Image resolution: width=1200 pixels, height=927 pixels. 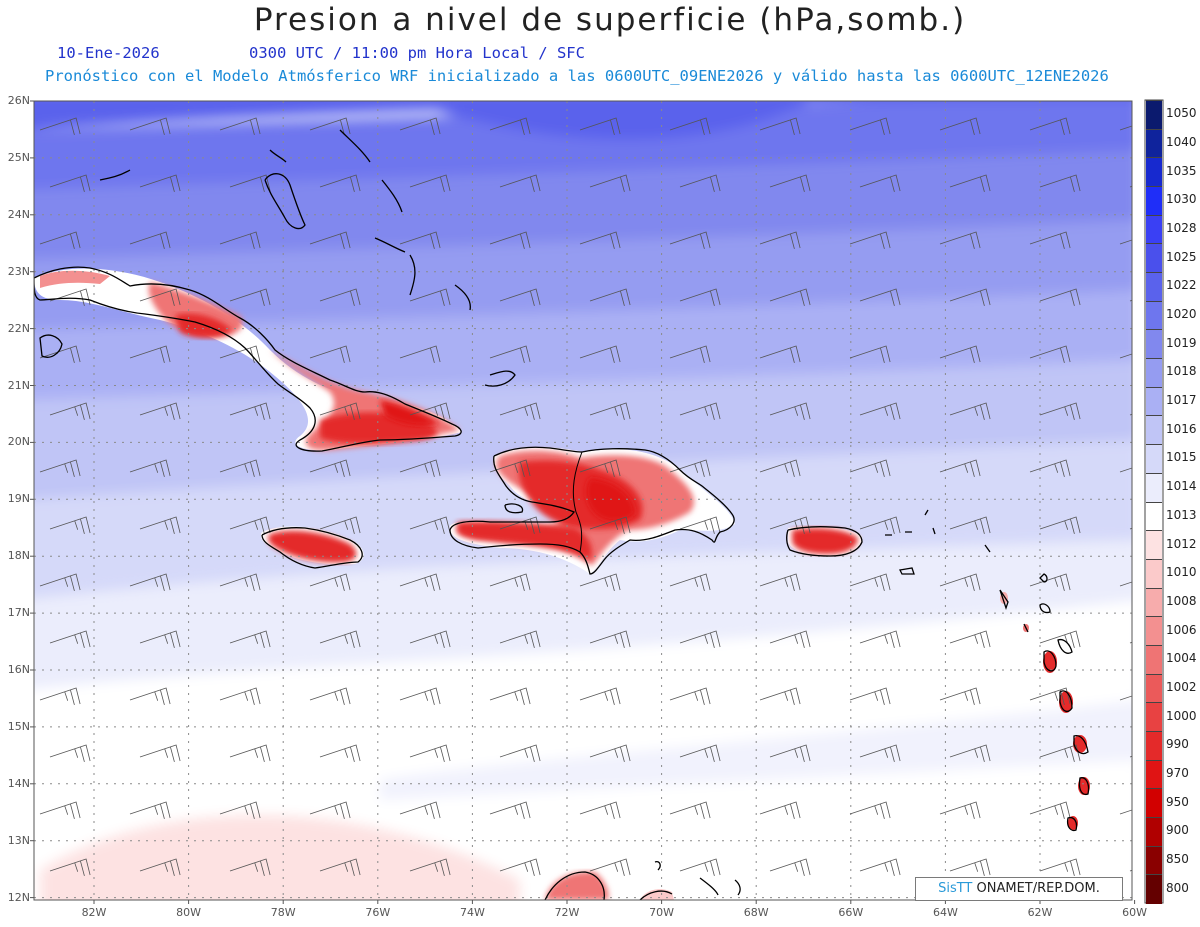 I want to click on puerto-rico-pressure, so click(x=825, y=541).